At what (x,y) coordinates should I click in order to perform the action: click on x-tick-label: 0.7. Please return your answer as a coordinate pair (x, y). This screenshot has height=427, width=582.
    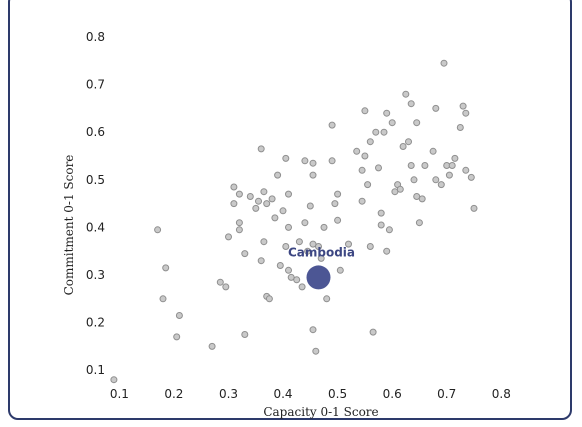
    Looking at the image, I should click on (446, 394).